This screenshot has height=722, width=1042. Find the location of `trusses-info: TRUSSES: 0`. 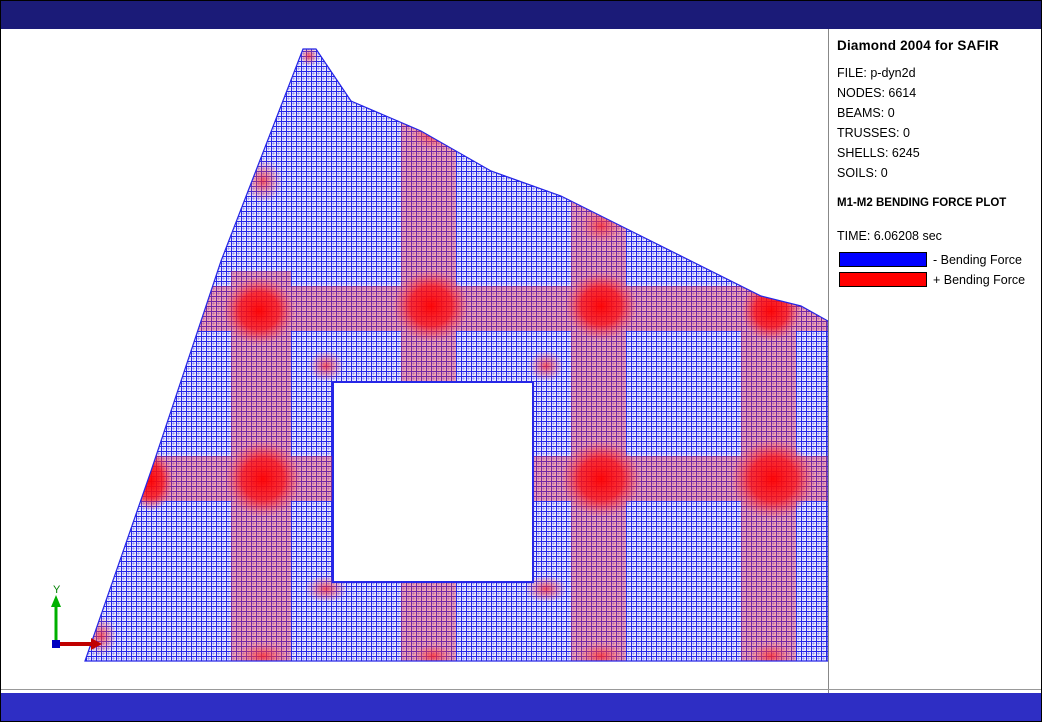

trusses-info: TRUSSES: 0 is located at coordinates (873, 133).